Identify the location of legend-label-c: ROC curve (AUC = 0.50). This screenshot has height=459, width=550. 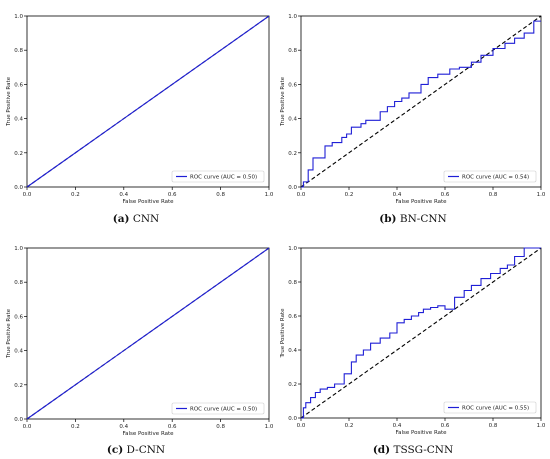
(223, 410).